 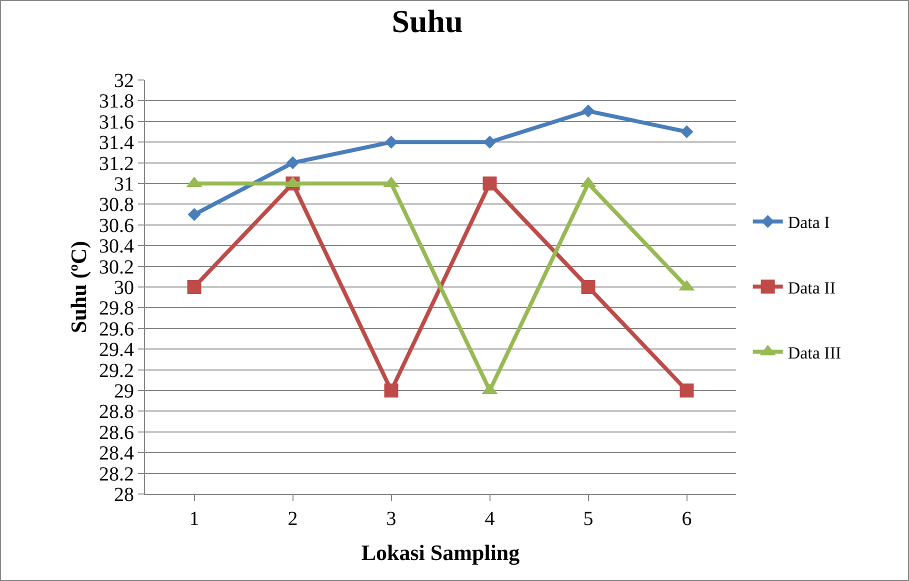 What do you see at coordinates (124, 495) in the screenshot?
I see `y-tick-label: 28` at bounding box center [124, 495].